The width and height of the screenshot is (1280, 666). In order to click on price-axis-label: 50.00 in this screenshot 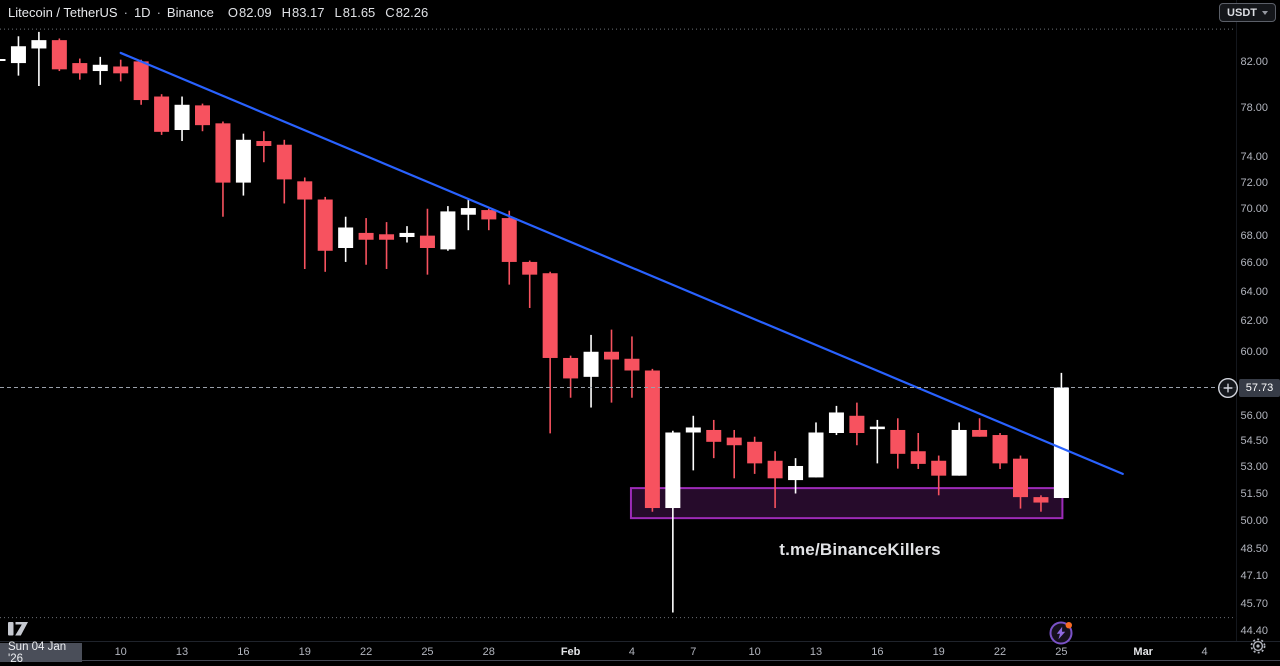, I will do `click(1254, 520)`.